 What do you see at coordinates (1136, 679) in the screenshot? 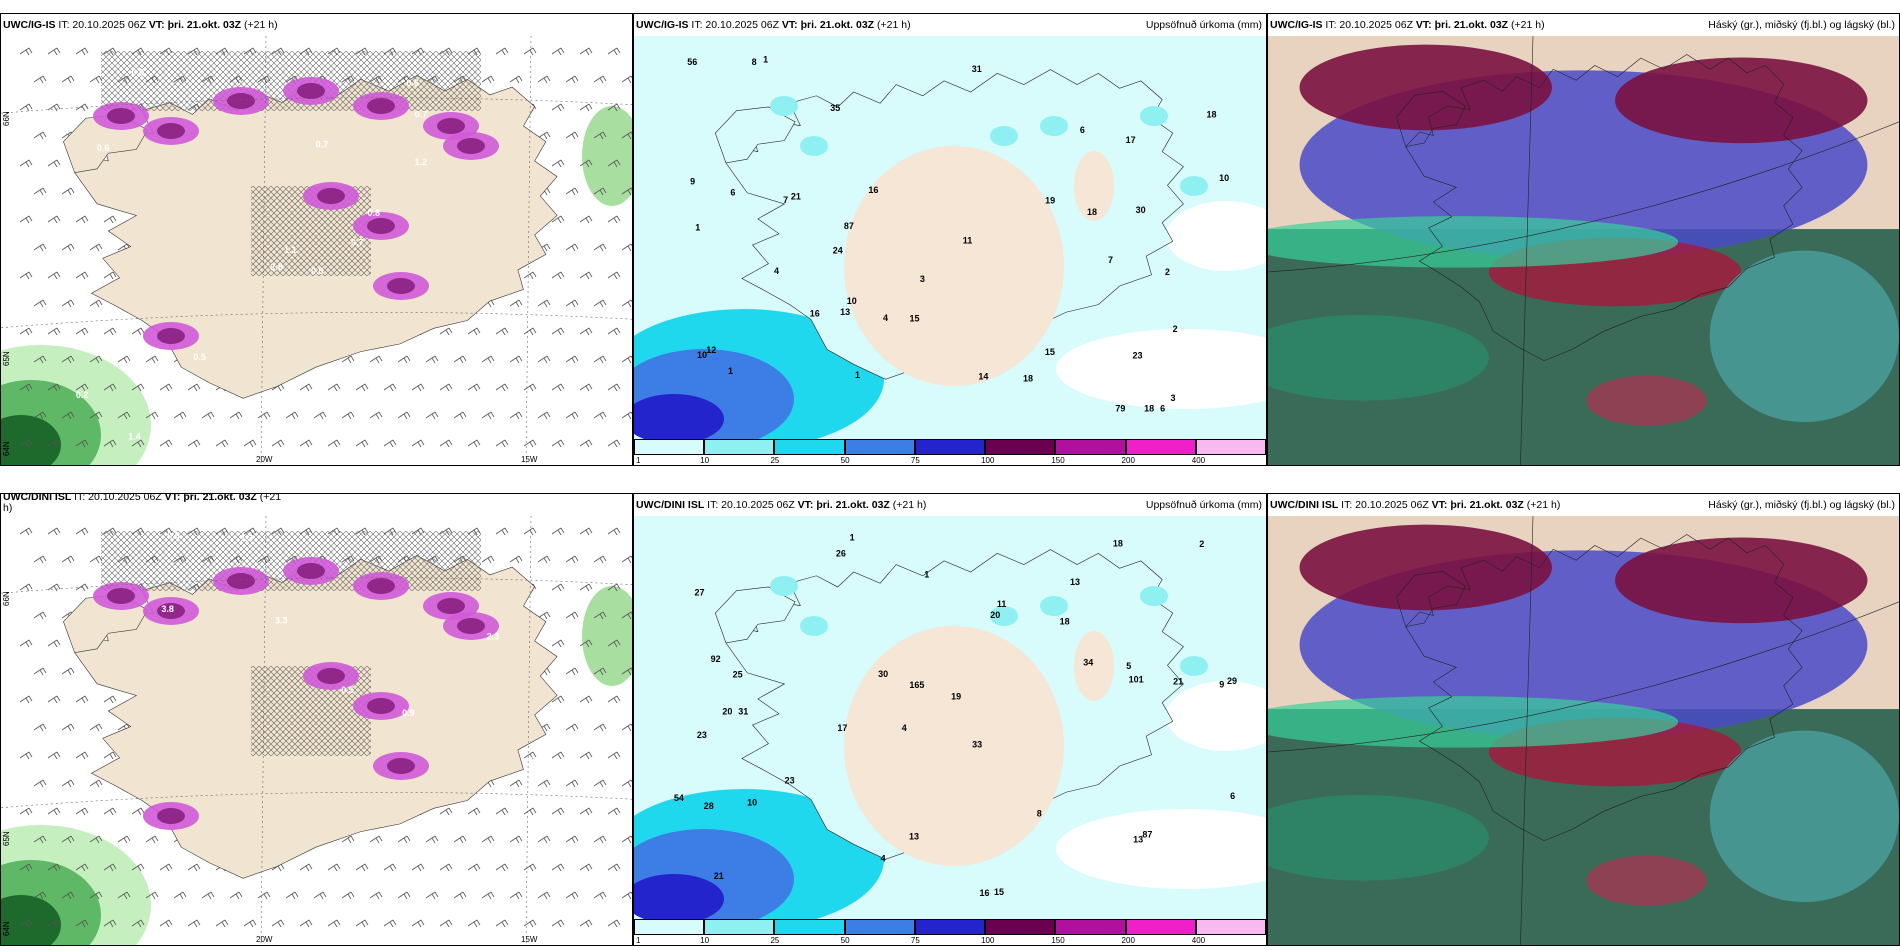
I see `value-label: 101` at bounding box center [1136, 679].